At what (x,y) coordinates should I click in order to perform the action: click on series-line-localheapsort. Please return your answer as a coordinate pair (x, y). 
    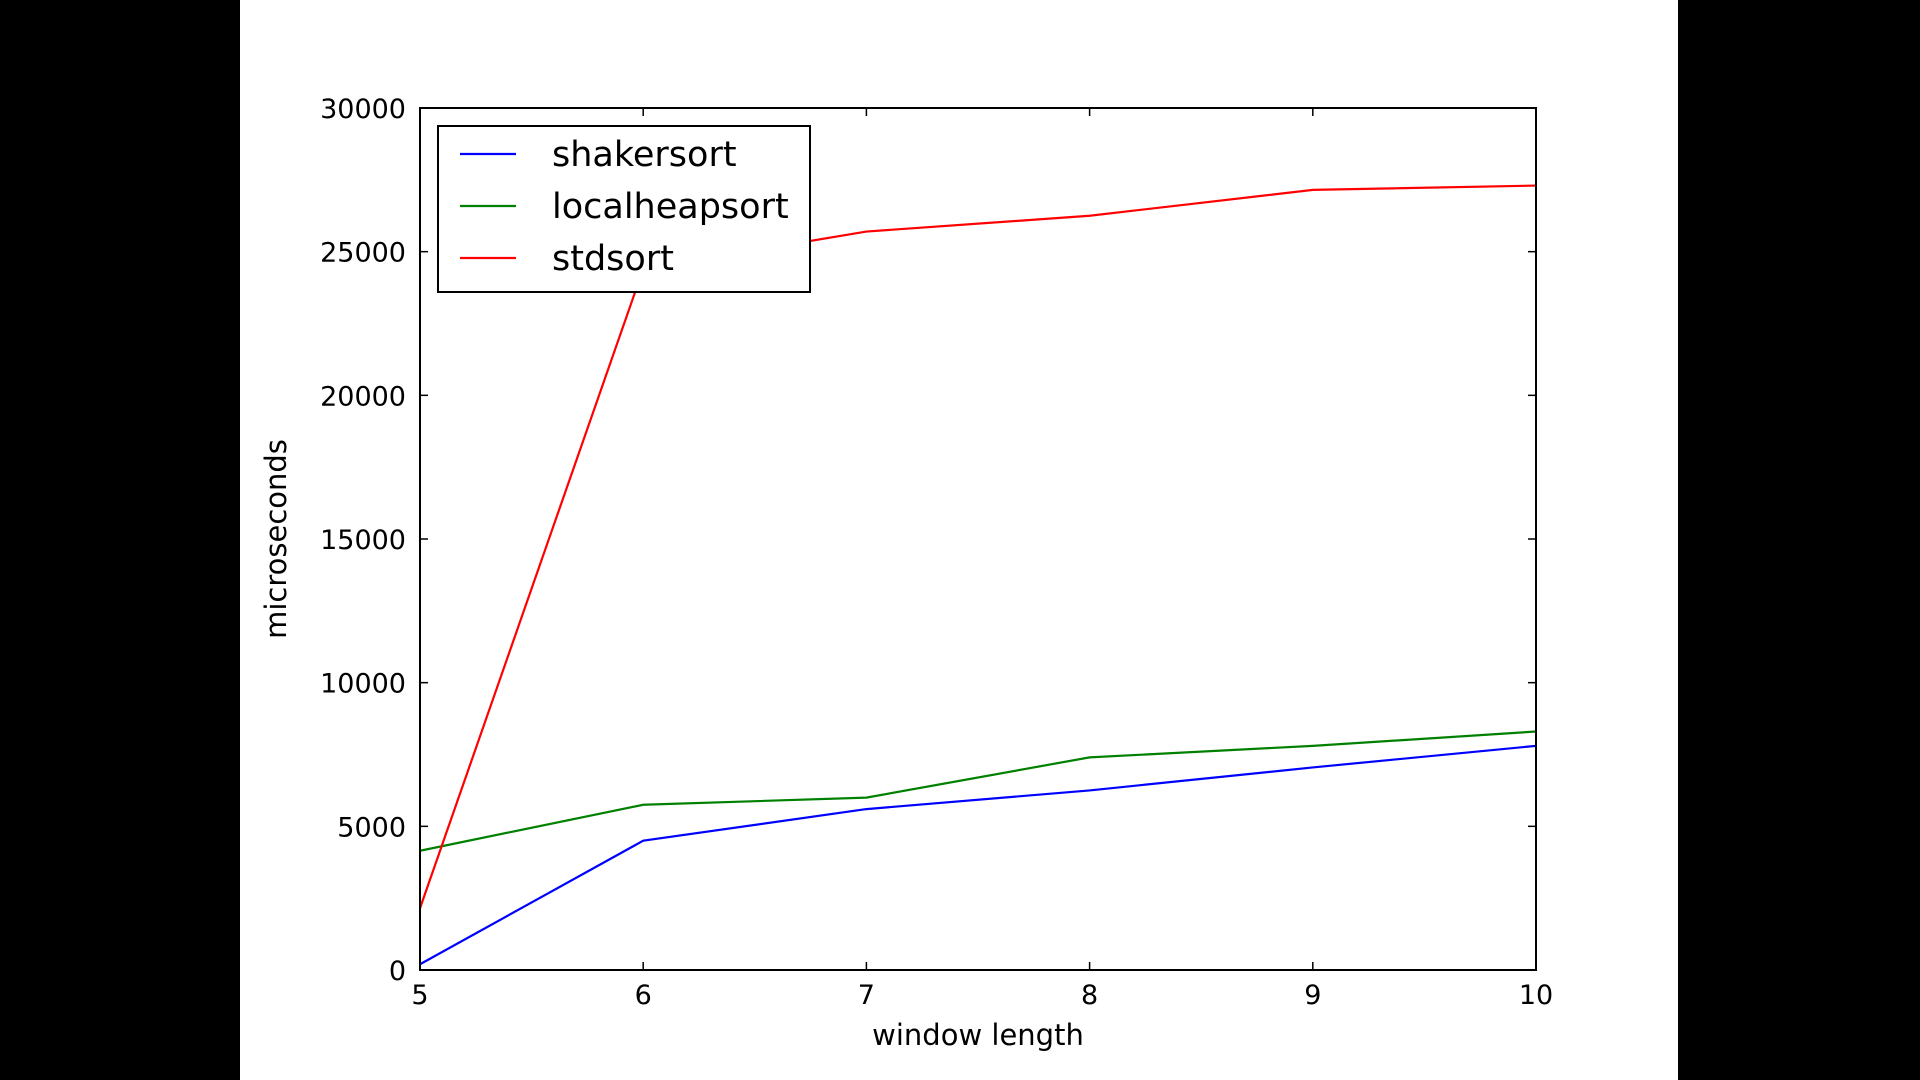
    Looking at the image, I should click on (978, 791).